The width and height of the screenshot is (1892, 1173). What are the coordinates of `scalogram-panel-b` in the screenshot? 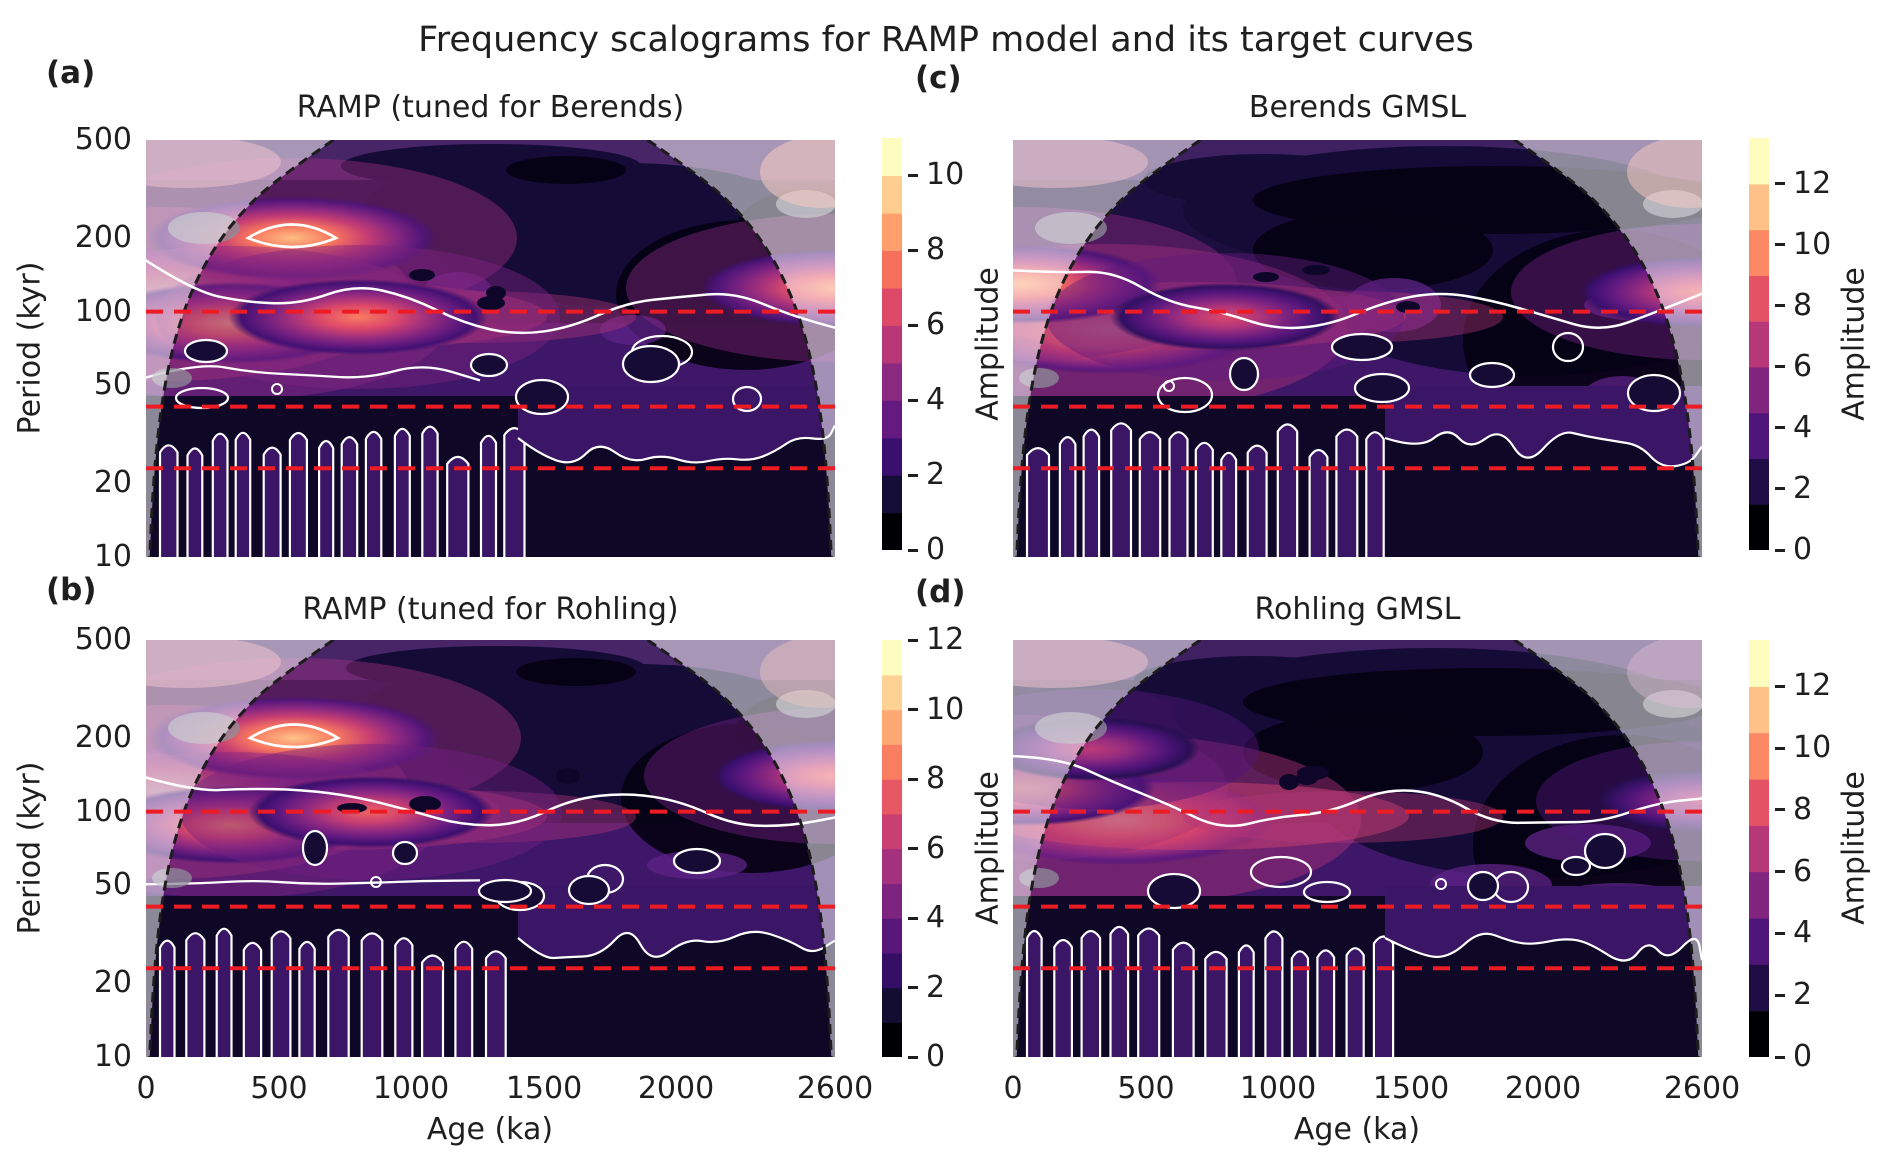 It's located at (490, 848).